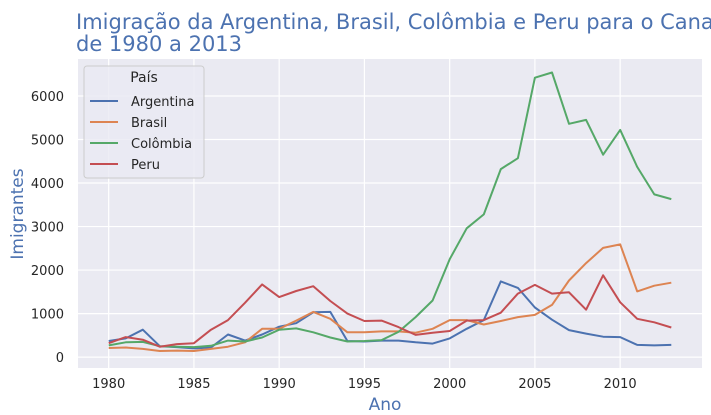 The width and height of the screenshot is (711, 415). Describe the element at coordinates (145, 165) in the screenshot. I see `legend-label-peru: Peru` at that location.